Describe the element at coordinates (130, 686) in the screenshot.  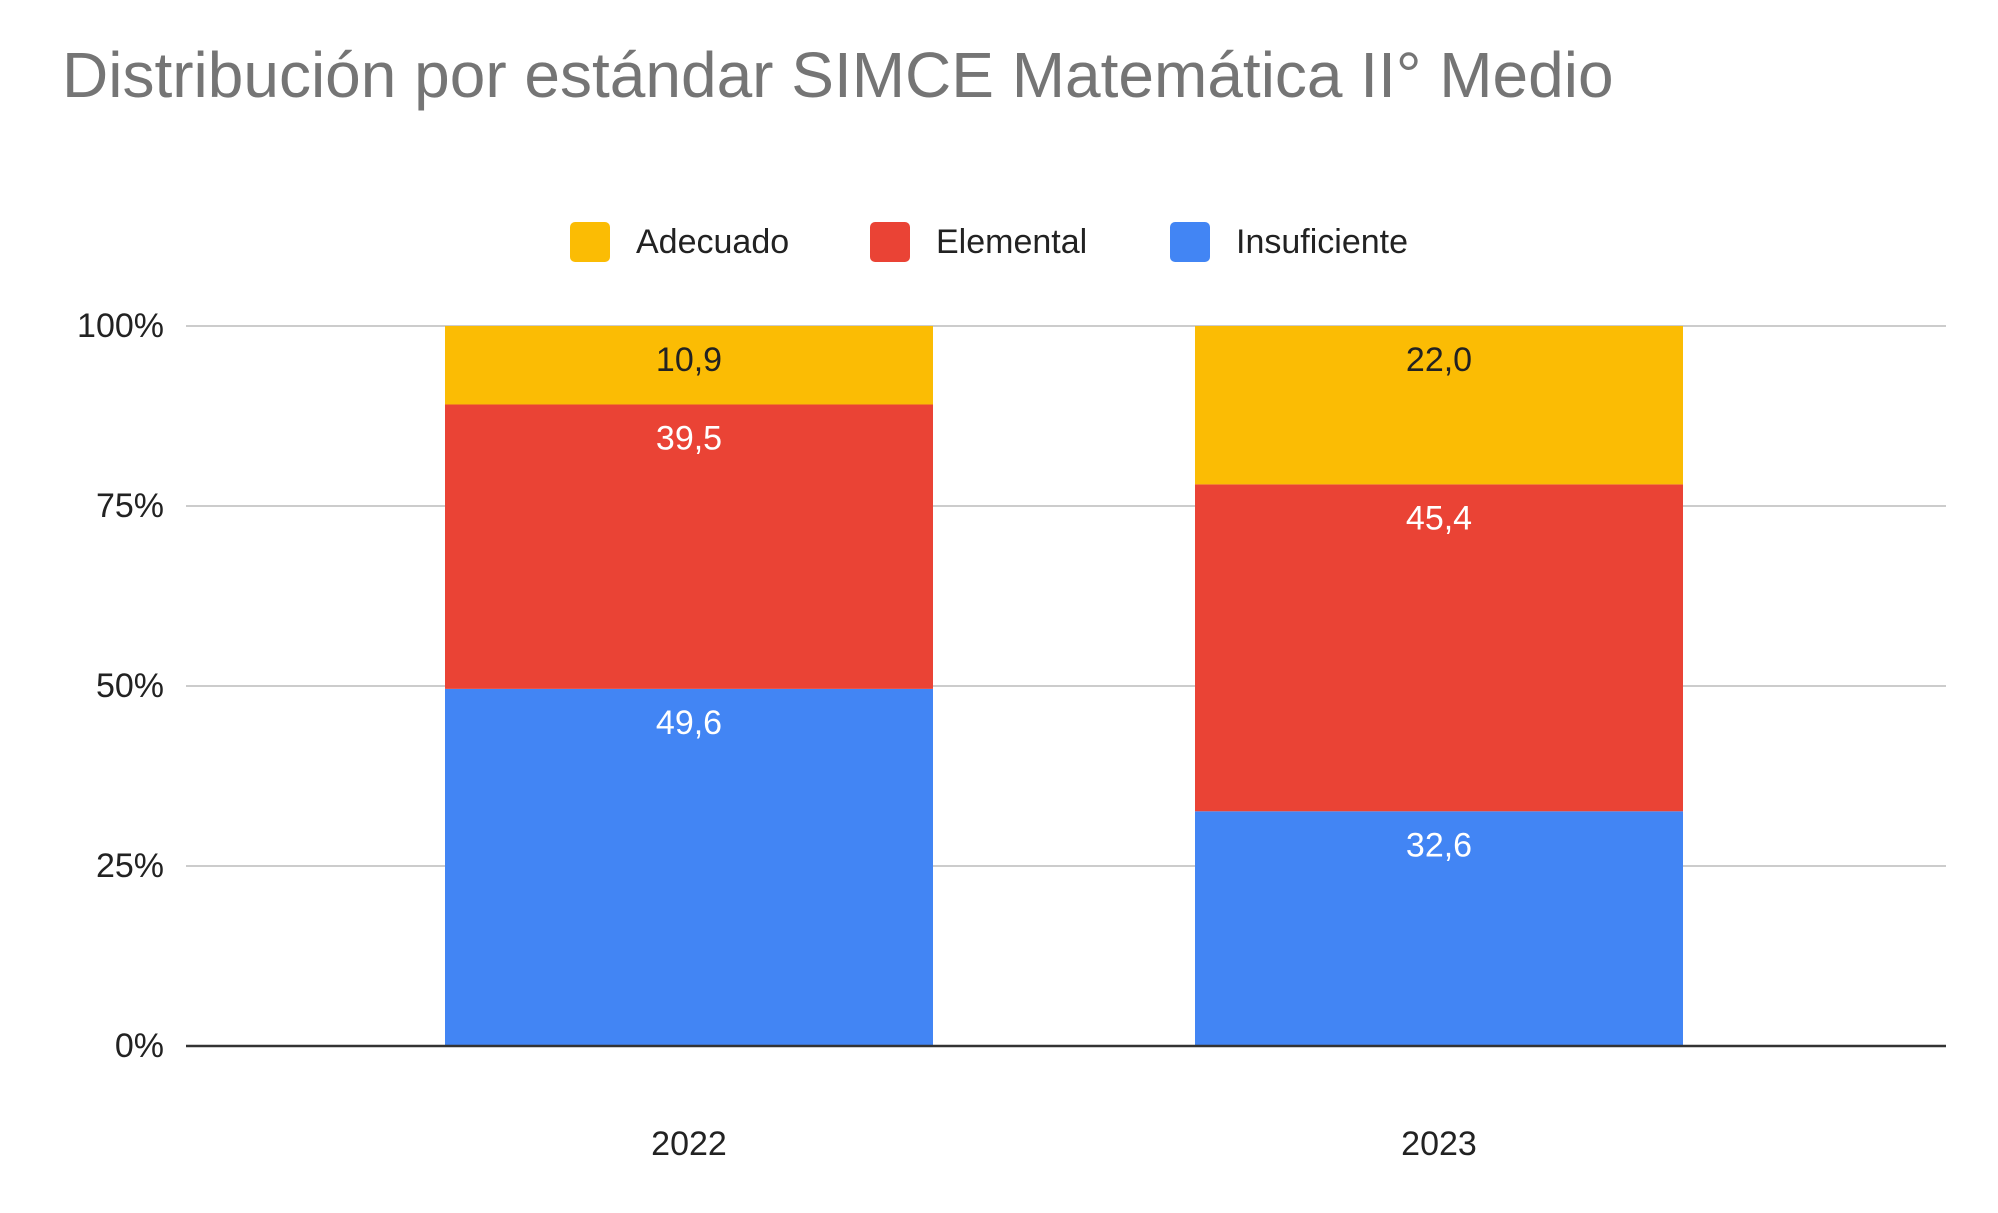
I see `y-tick-label: 50%` at that location.